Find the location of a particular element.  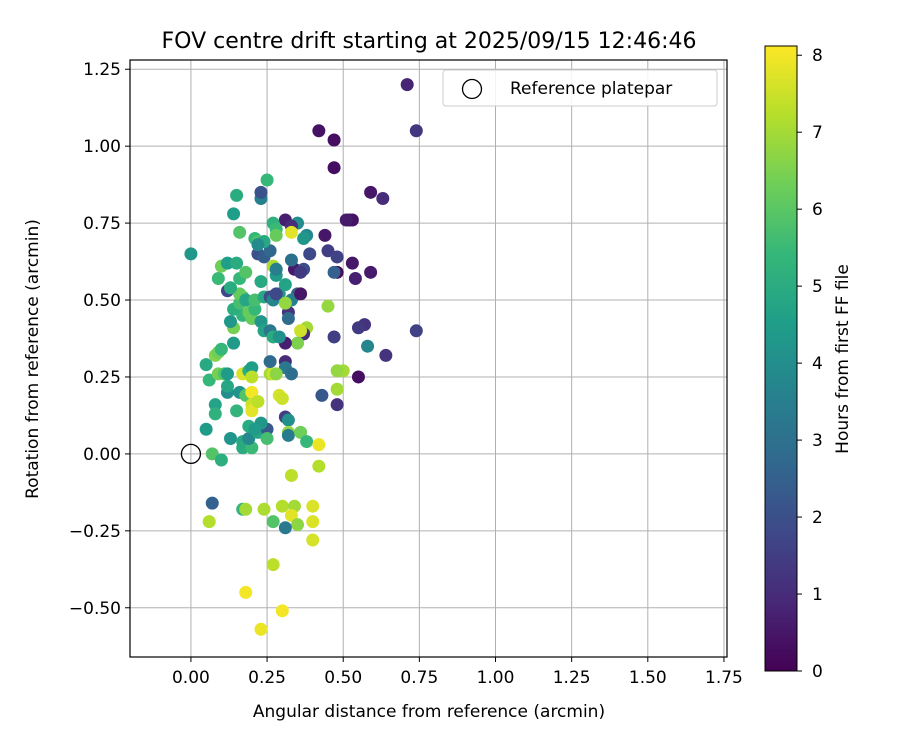

colorbar-gradient is located at coordinates (781, 358).